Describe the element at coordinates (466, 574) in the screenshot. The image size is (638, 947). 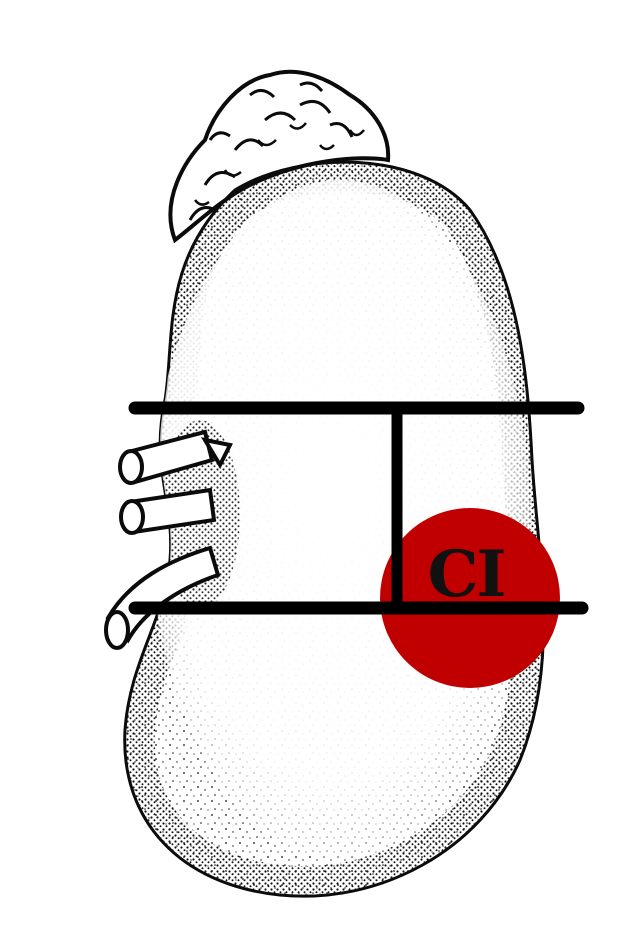
I see `tumor-label: CI` at that location.